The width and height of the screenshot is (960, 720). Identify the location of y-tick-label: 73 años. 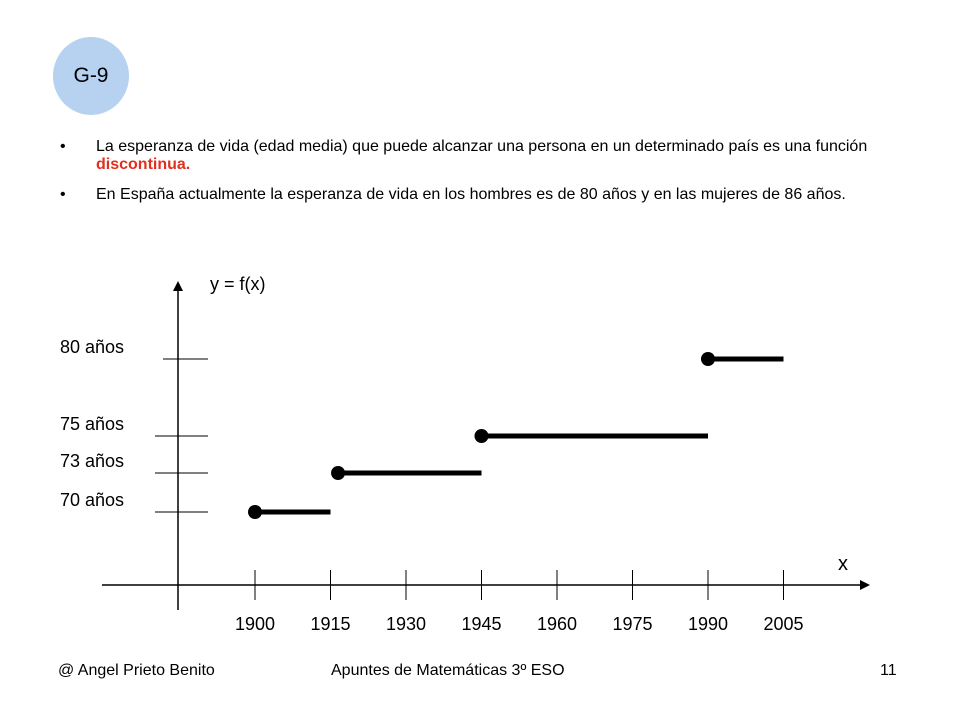
(92, 461).